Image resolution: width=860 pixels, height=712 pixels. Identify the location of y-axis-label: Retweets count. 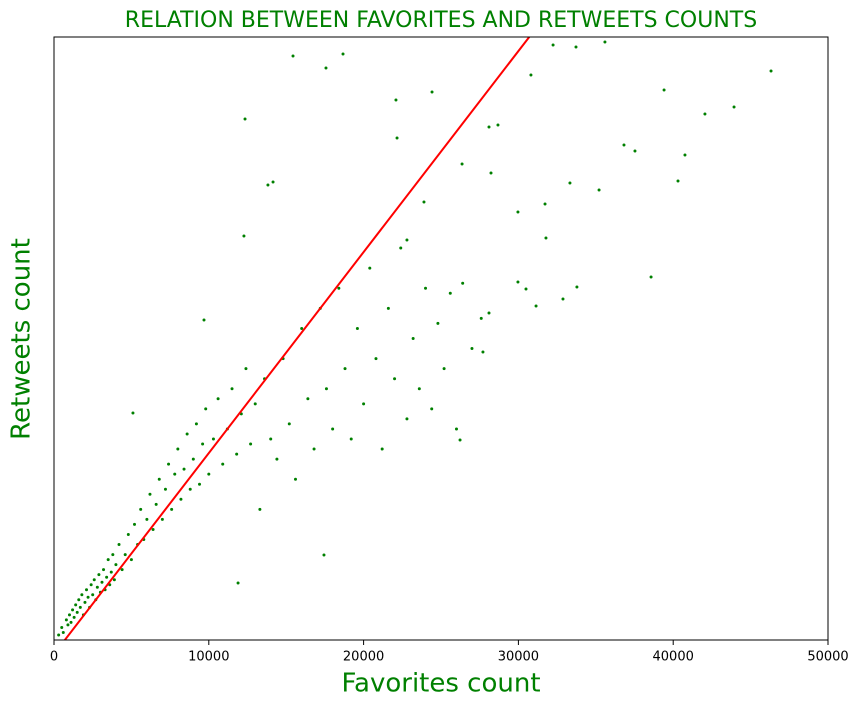
(22, 339).